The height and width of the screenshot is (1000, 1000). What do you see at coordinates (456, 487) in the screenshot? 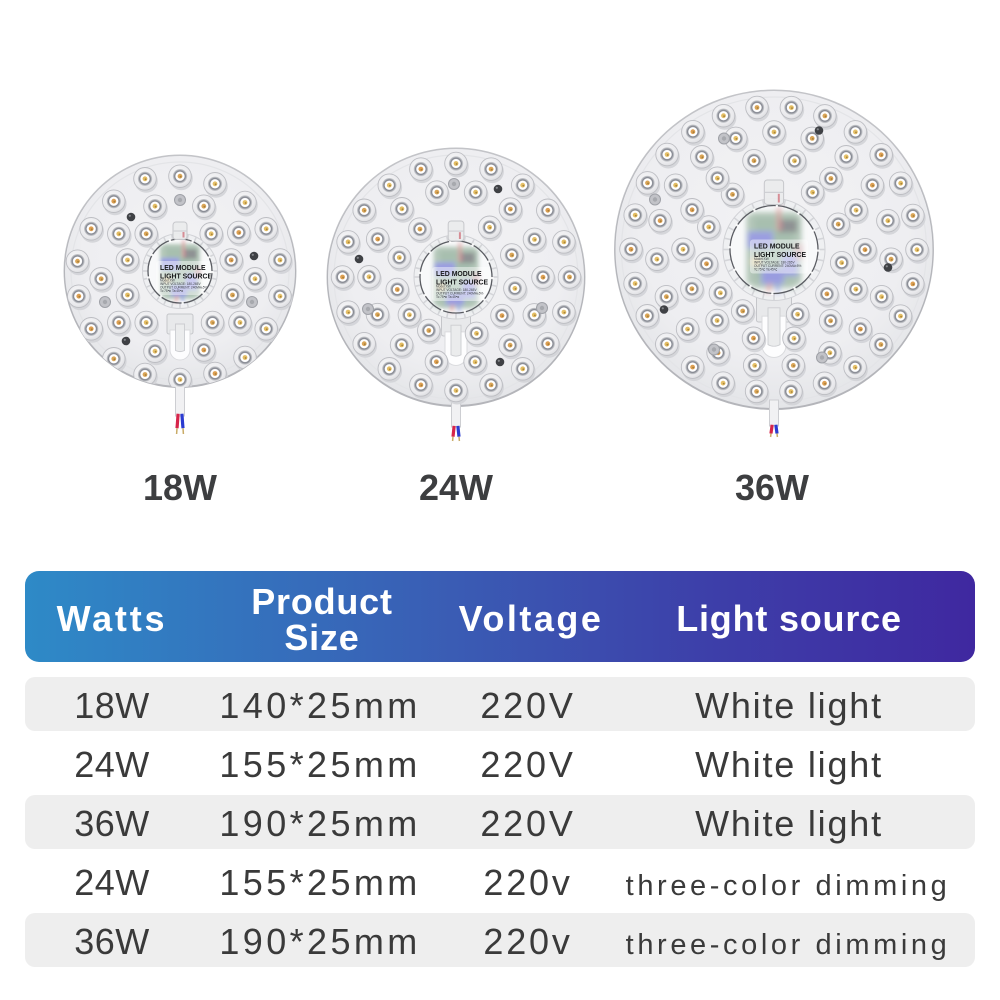
I see `svg-text: 24W` at bounding box center [456, 487].